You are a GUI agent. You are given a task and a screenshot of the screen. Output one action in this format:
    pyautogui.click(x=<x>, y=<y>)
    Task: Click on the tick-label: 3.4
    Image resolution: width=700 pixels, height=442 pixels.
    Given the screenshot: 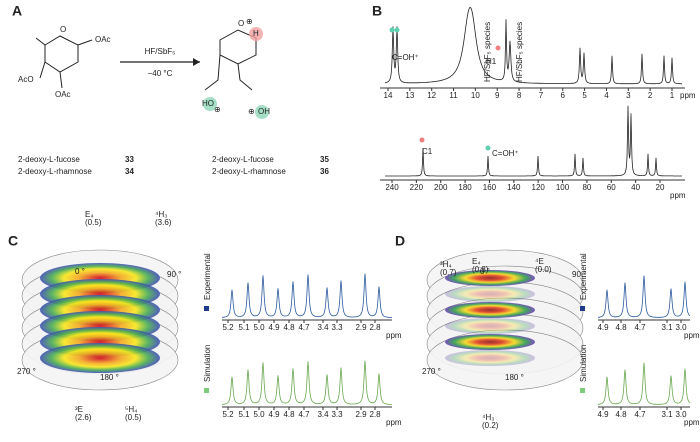 What is the action you would take?
    pyautogui.click(x=323, y=414)
    